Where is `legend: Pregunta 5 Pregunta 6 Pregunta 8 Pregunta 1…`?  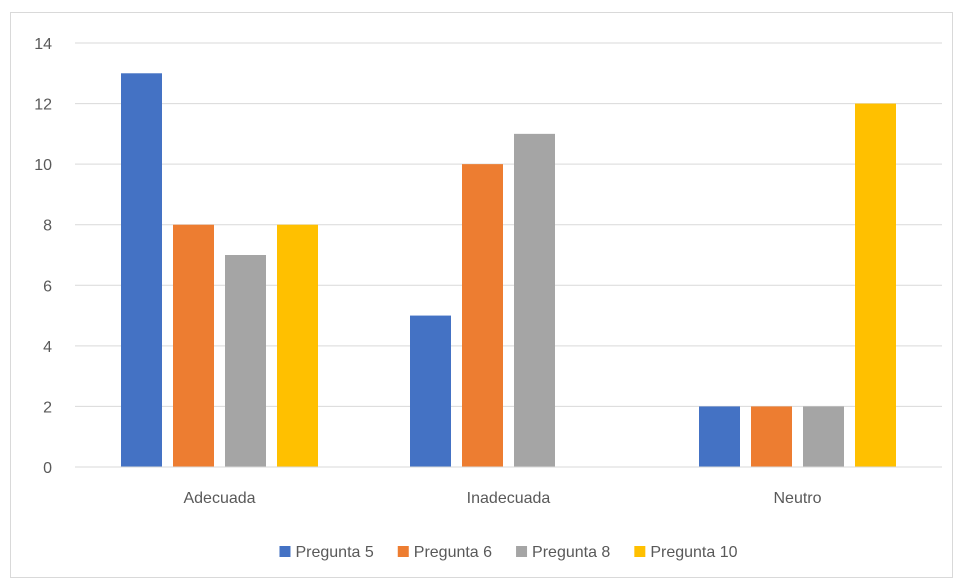 legend: Pregunta 5 Pregunta 6 Pregunta 8 Pregunta 1… is located at coordinates (508, 552).